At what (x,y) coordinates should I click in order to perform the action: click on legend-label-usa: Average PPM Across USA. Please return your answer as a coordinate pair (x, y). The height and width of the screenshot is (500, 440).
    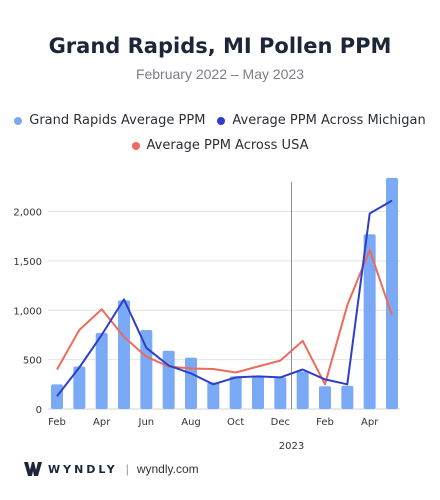
    Looking at the image, I should click on (227, 145).